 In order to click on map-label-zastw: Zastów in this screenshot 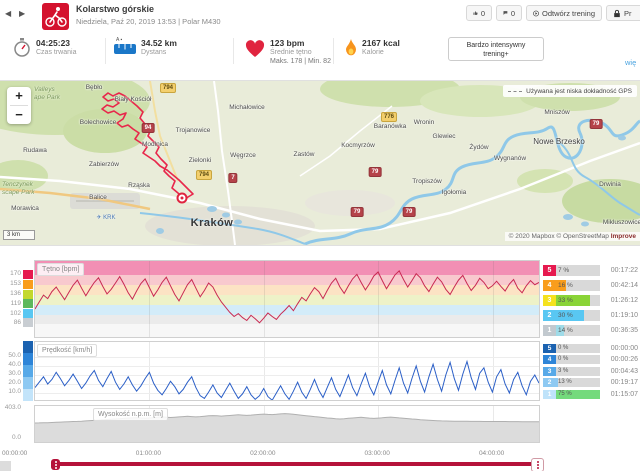, I will do `click(304, 154)`.